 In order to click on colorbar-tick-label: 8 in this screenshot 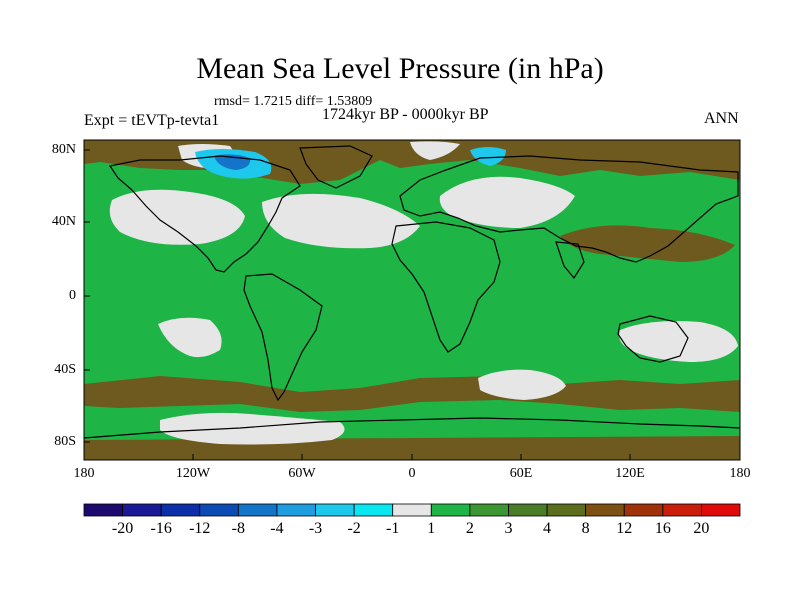, I will do `click(585, 528)`.